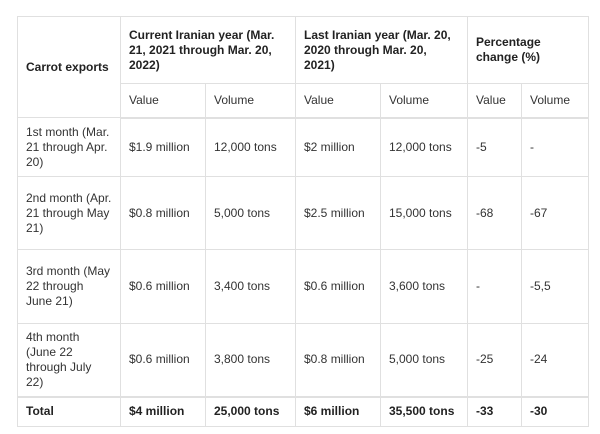  What do you see at coordinates (555, 360) in the screenshot?
I see `cell: -24` at bounding box center [555, 360].